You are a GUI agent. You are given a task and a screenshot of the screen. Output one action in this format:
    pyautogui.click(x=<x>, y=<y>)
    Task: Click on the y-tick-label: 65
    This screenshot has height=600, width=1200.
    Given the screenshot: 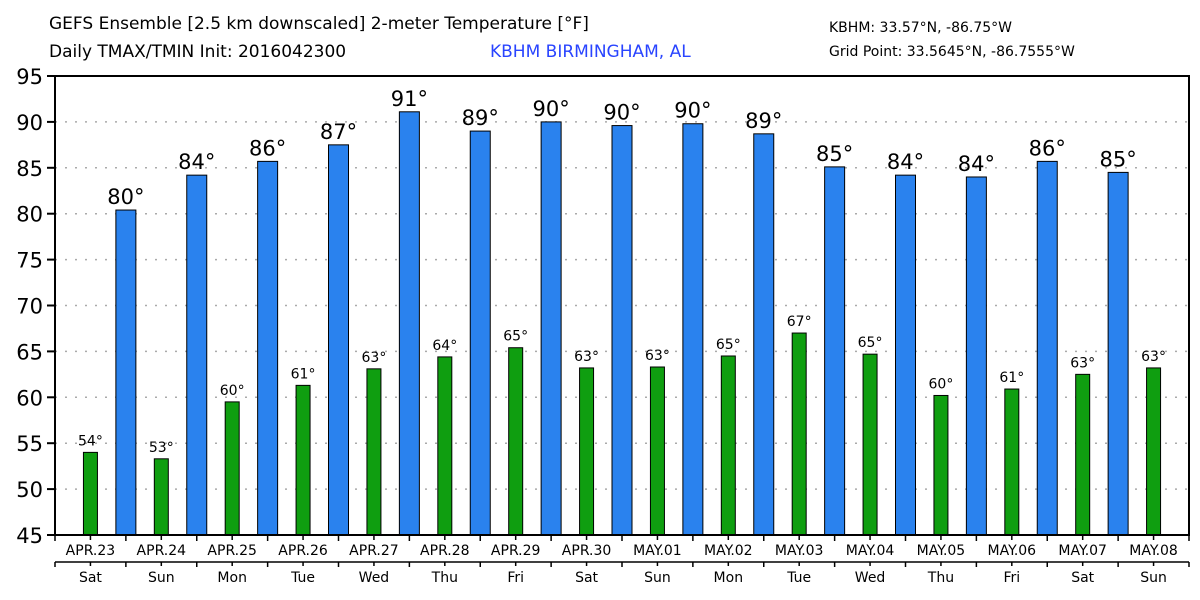 What is the action you would take?
    pyautogui.click(x=29, y=352)
    